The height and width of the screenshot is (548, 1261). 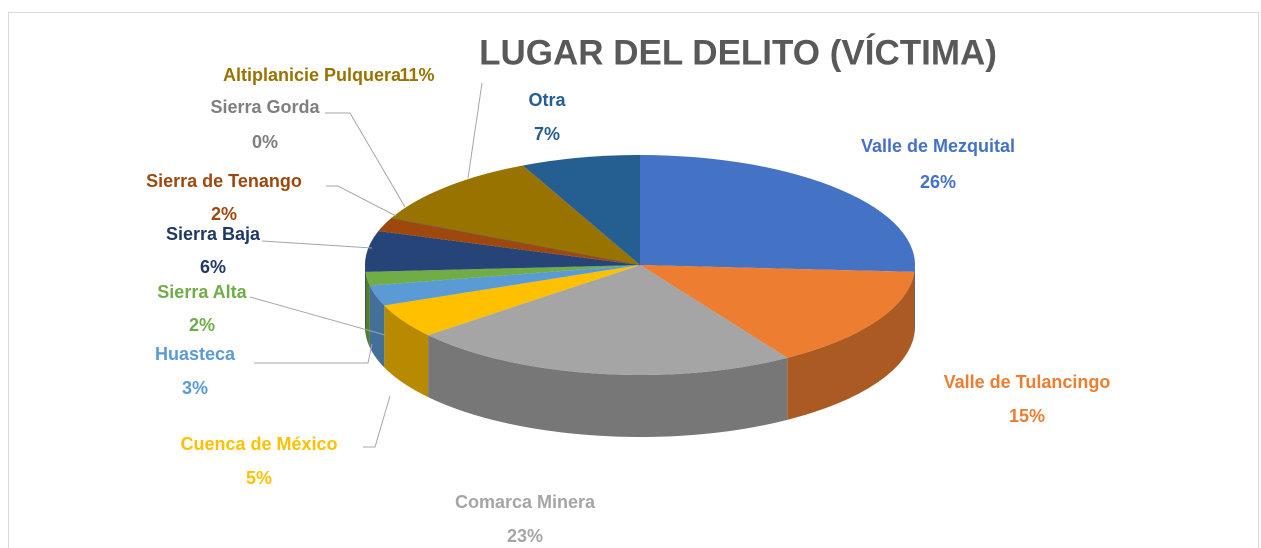 I want to click on chart-title: LUGAR DEL DELITO (VÍCTIMA), so click(x=738, y=52).